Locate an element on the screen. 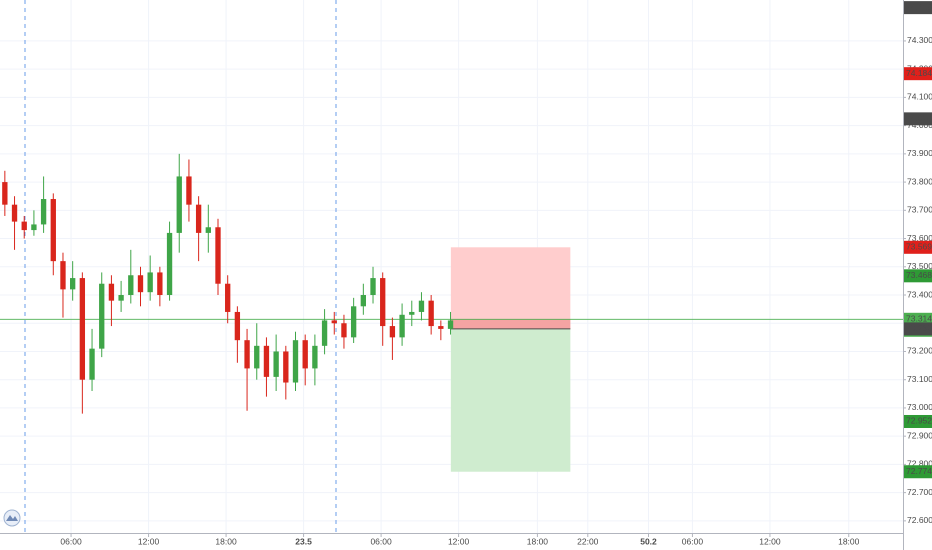 The image size is (932, 550). price-label: 72.952 is located at coordinates (919, 421).